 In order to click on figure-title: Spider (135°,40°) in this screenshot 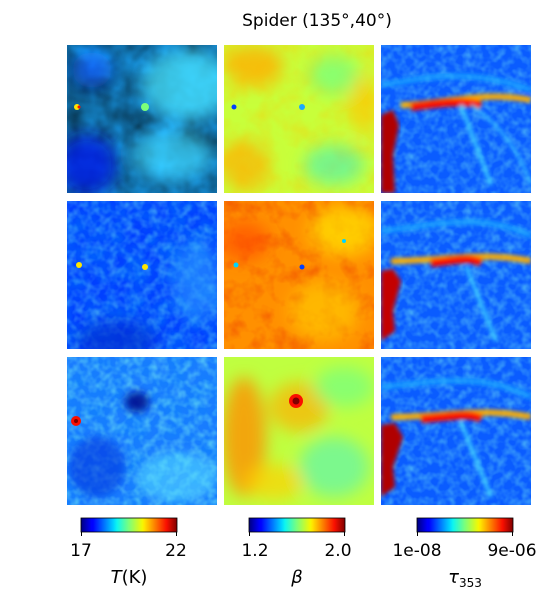, I will do `click(317, 21)`.